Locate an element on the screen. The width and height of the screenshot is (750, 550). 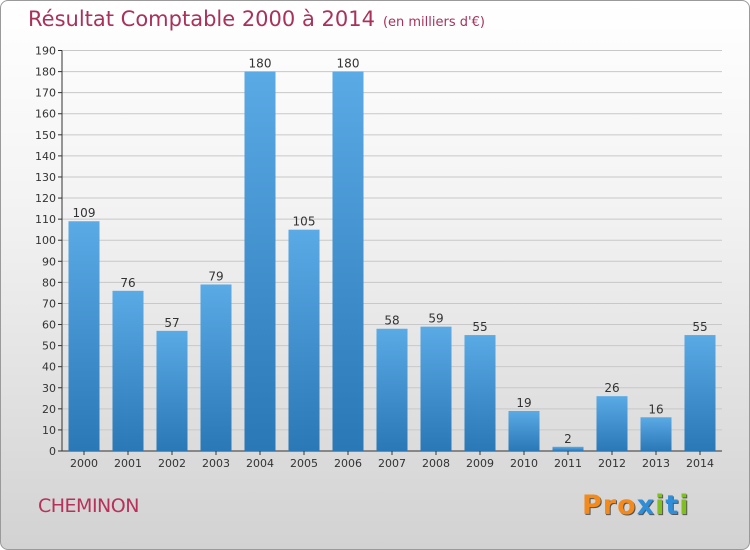
y-tick-label: 60 is located at coordinates (49, 325).